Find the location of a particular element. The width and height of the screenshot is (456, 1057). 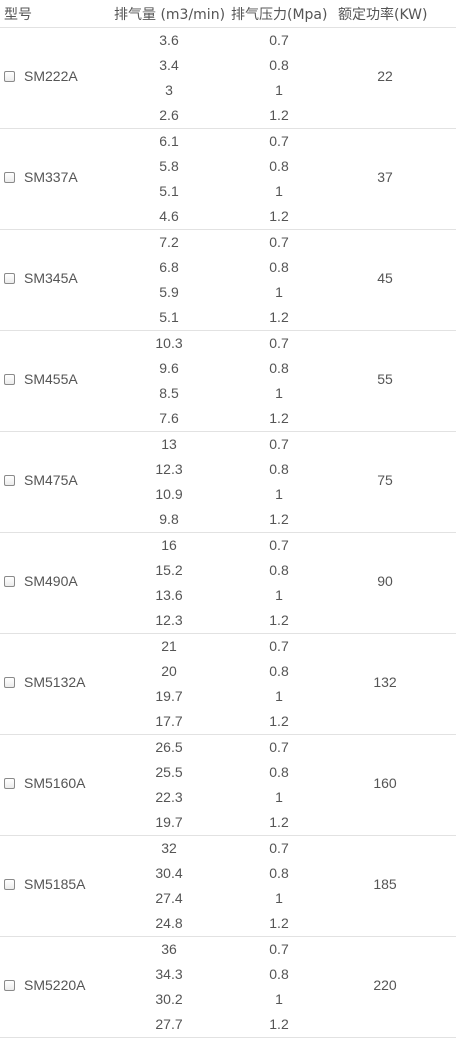

sub-row: 9.6 0.8 is located at coordinates (234, 368).